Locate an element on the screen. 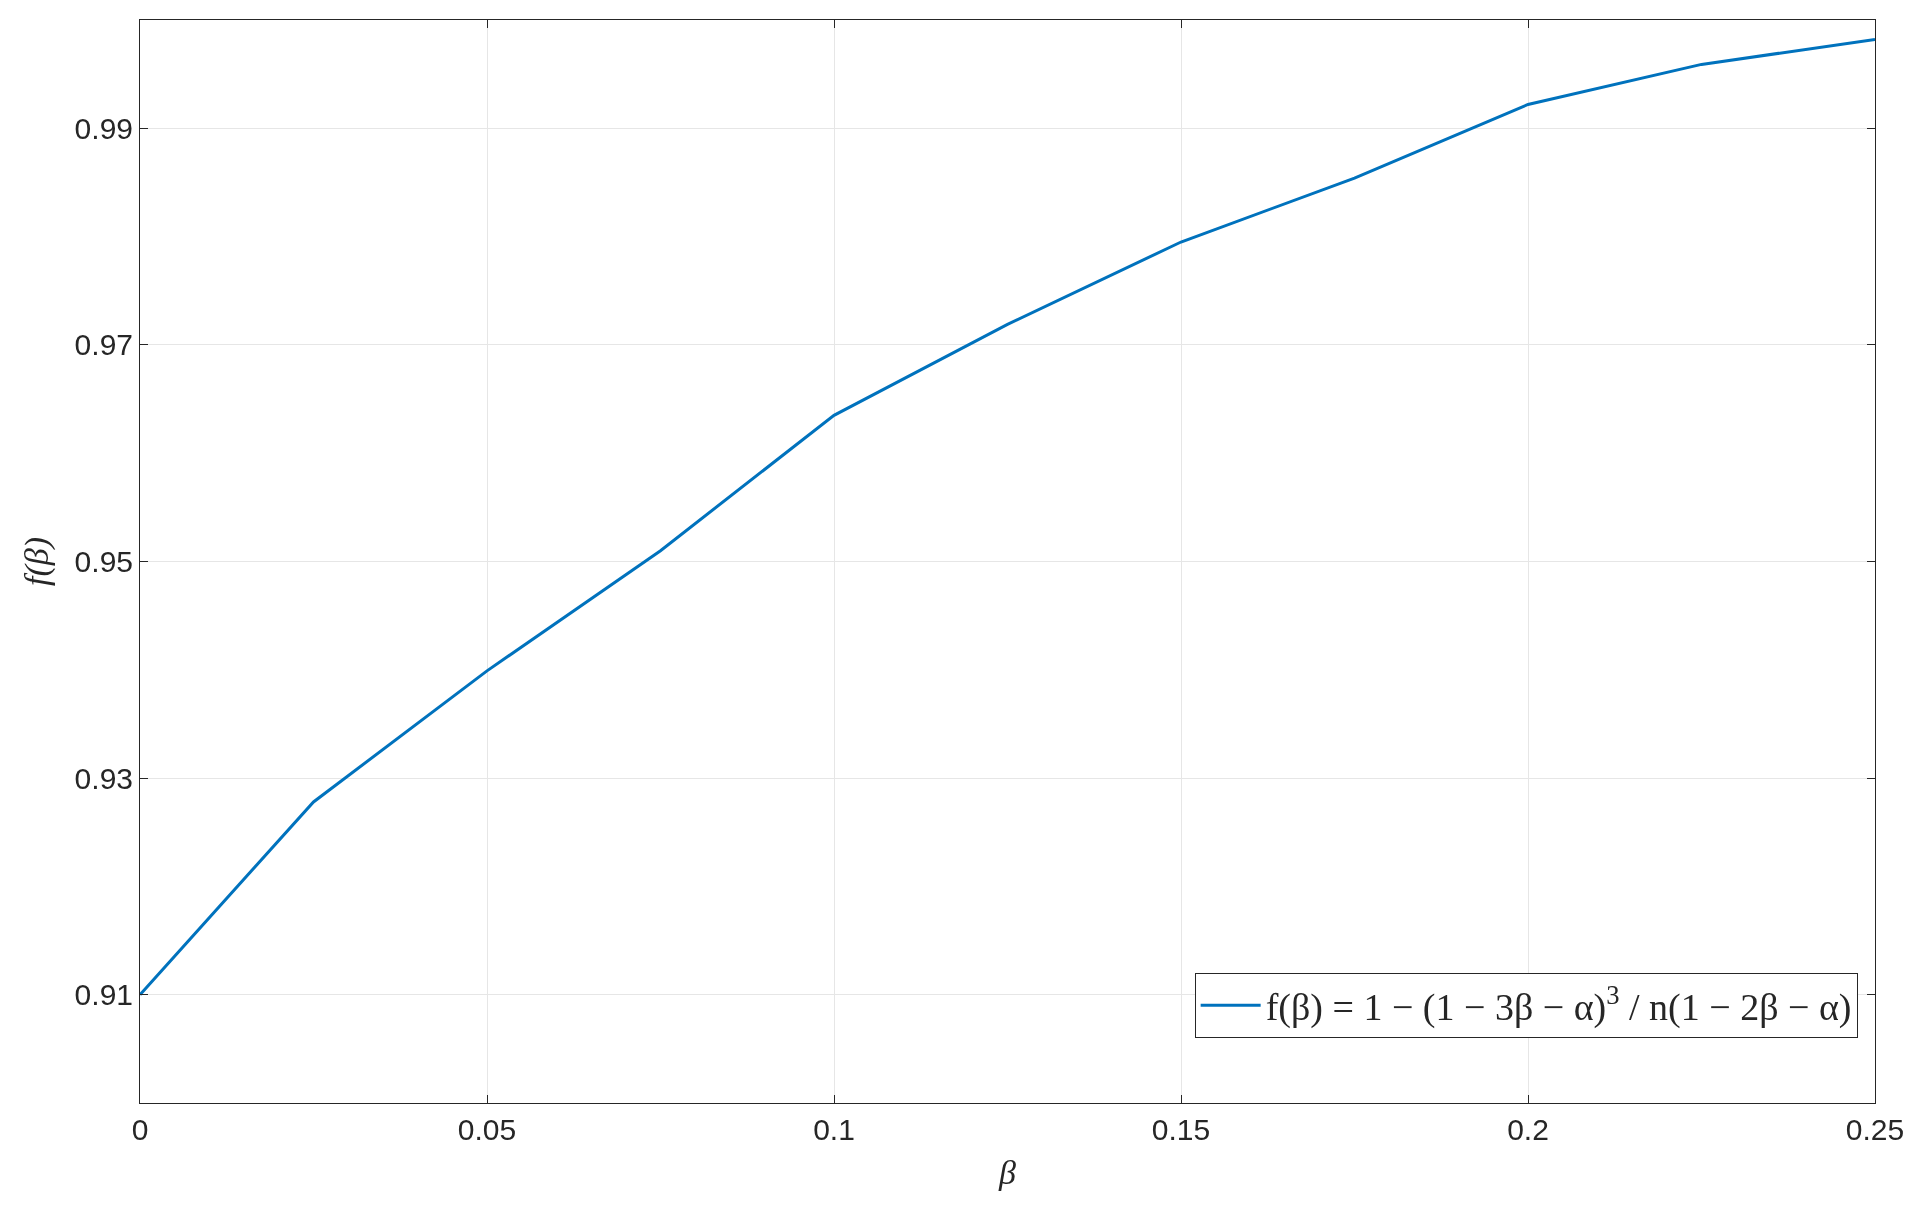 The width and height of the screenshot is (1915, 1213). x-tick-label: 0.05 is located at coordinates (487, 1129).